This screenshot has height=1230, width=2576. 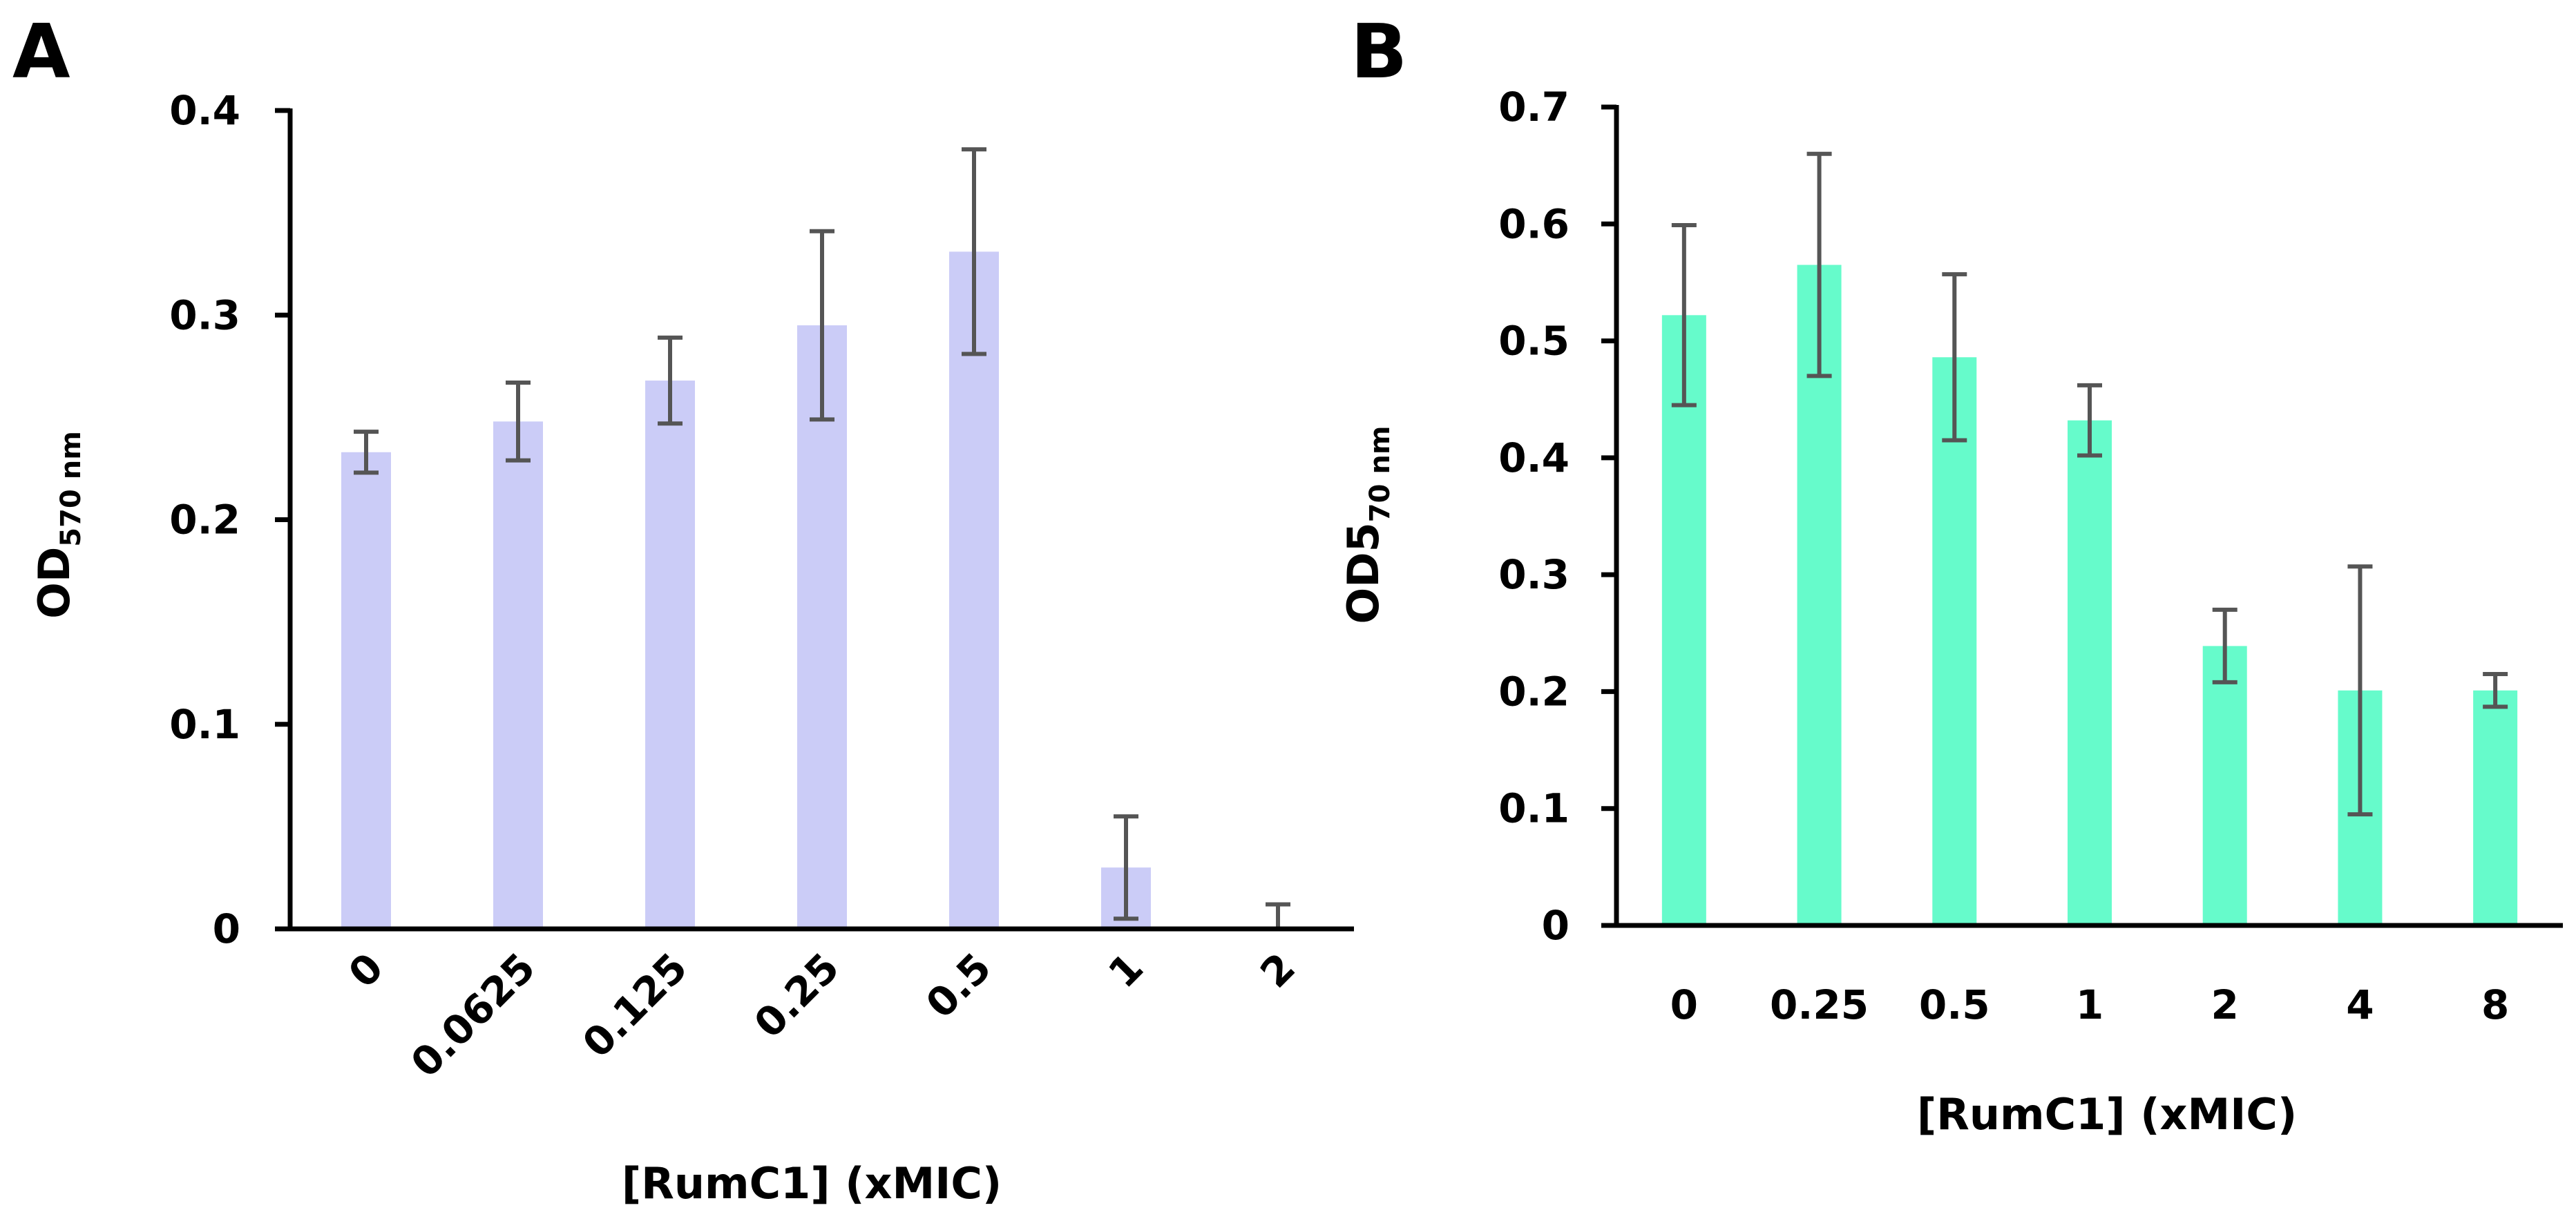 I want to click on panel-b-x-tick-label: 2, so click(x=2225, y=1004).